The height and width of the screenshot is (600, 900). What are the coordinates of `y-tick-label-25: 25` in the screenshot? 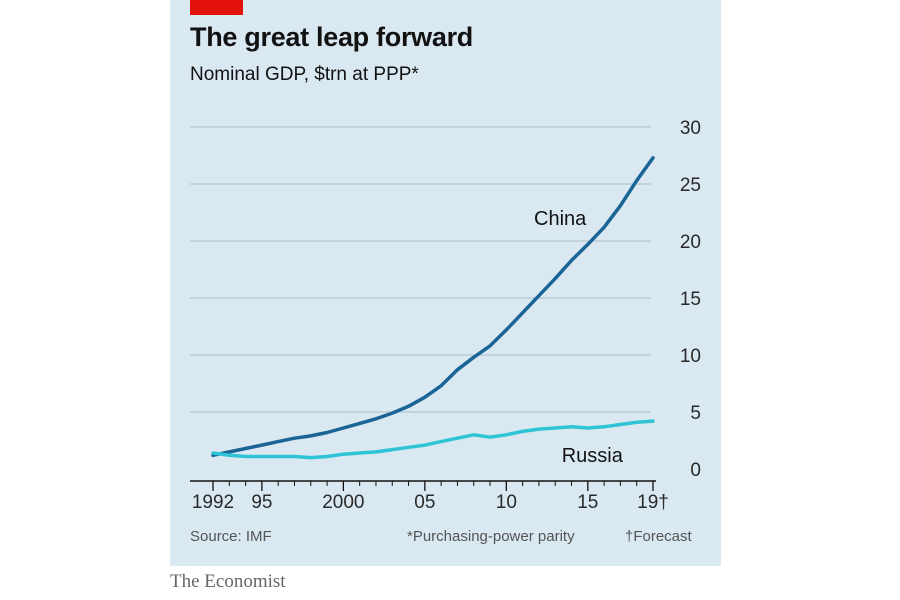 It's located at (690, 185).